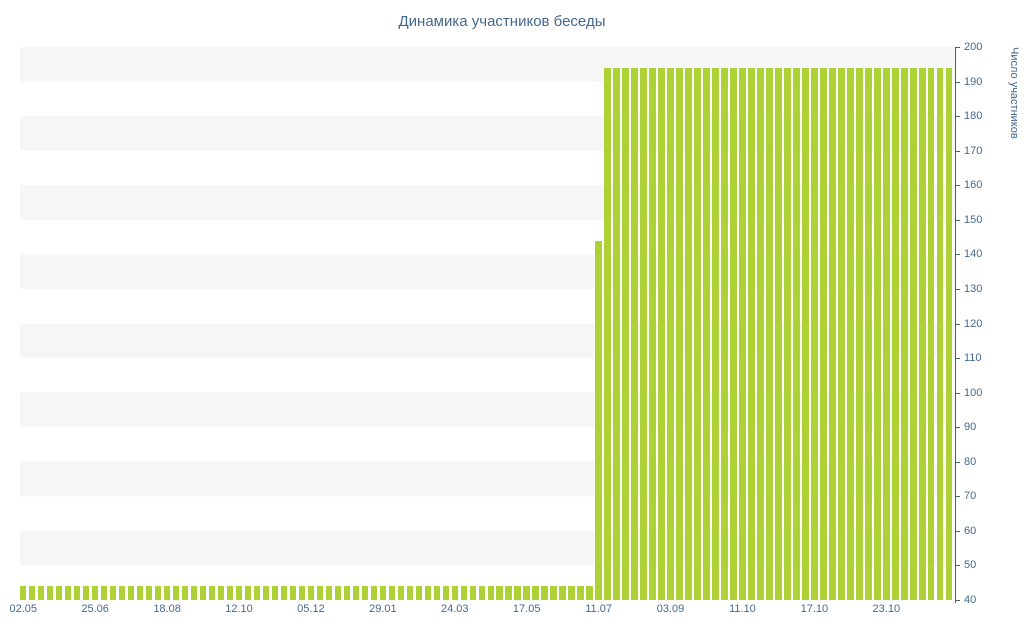 Image resolution: width=1024 pixels, height=640 pixels. What do you see at coordinates (973, 392) in the screenshot?
I see `y-tick-label: 100` at bounding box center [973, 392].